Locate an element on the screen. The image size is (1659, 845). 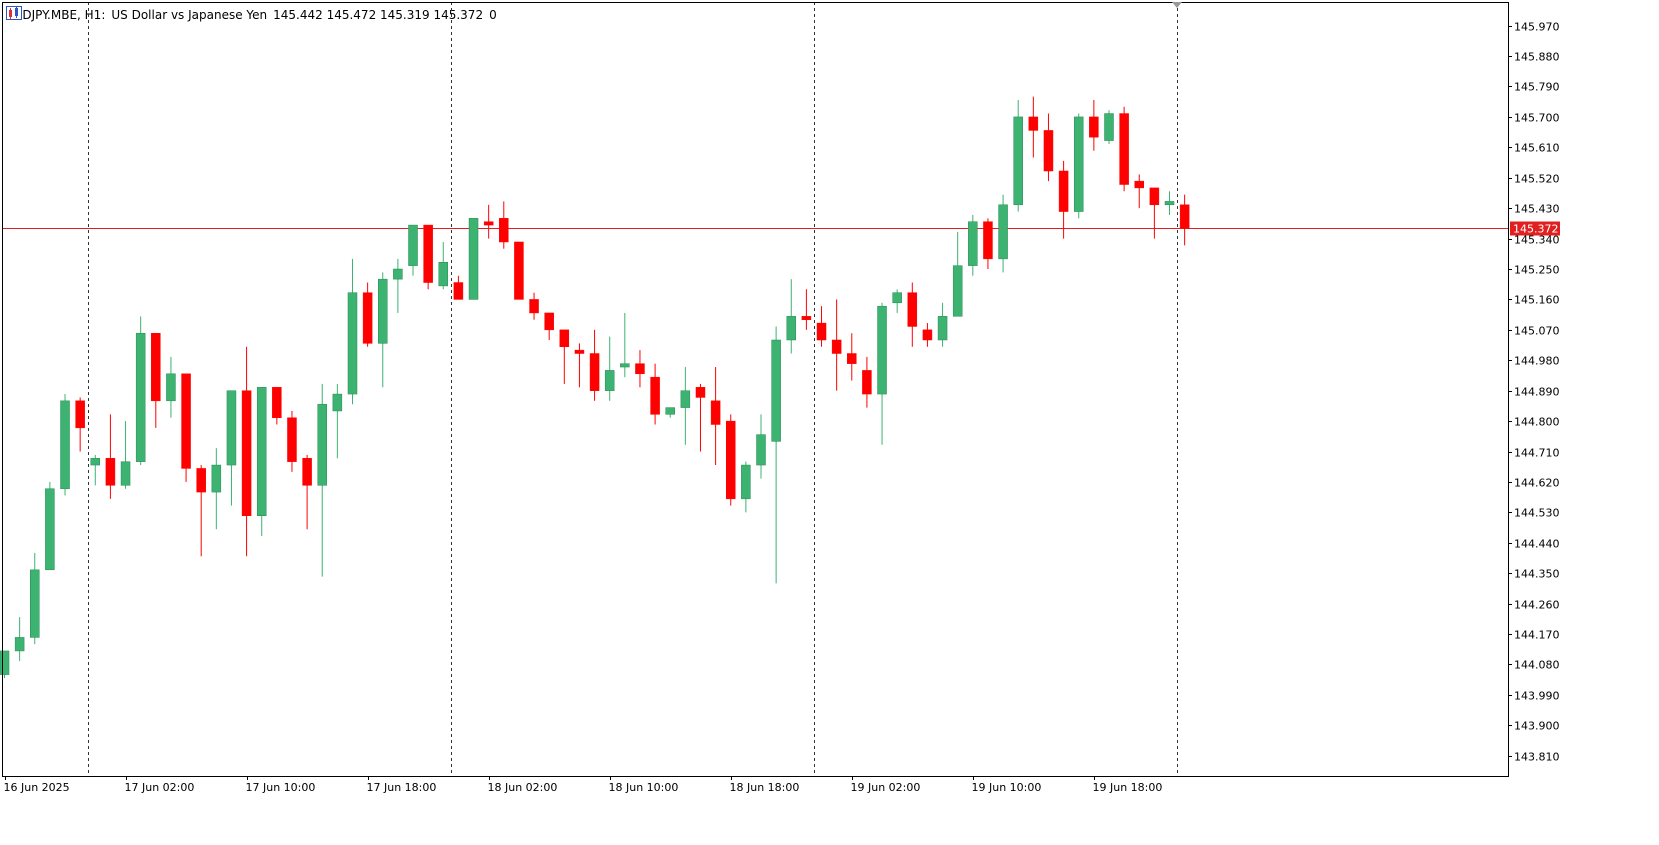
price-tick-label: 145.250 is located at coordinates (1537, 270).